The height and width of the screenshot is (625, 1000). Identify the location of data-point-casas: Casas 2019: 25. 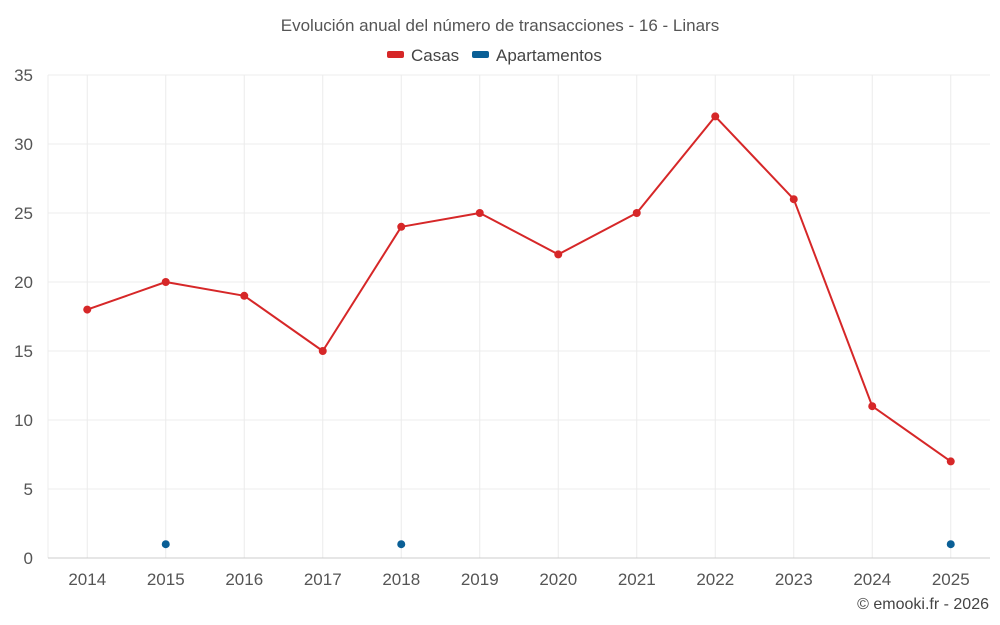
(479, 213).